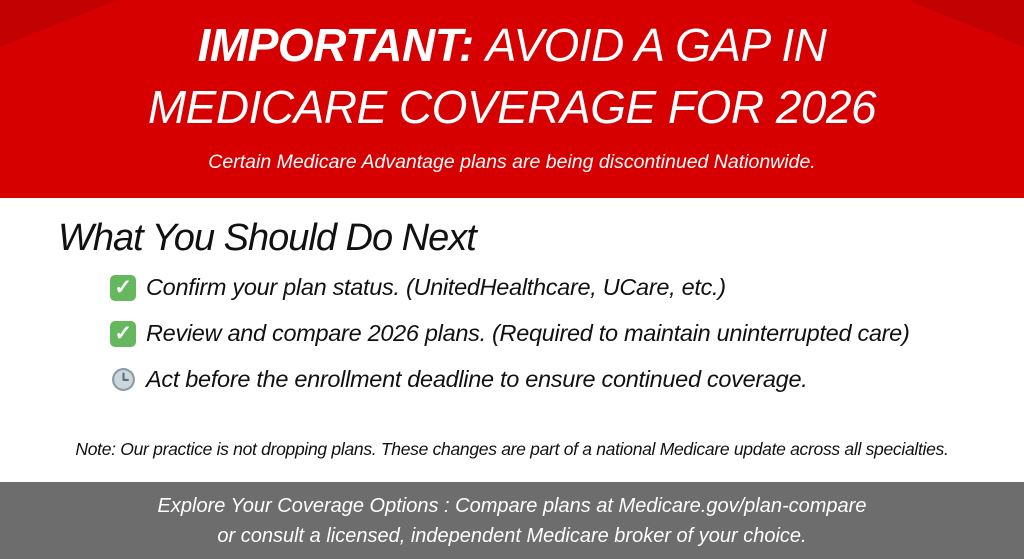 This screenshot has height=559, width=1024. I want to click on corner-accent-left, so click(59, 23).